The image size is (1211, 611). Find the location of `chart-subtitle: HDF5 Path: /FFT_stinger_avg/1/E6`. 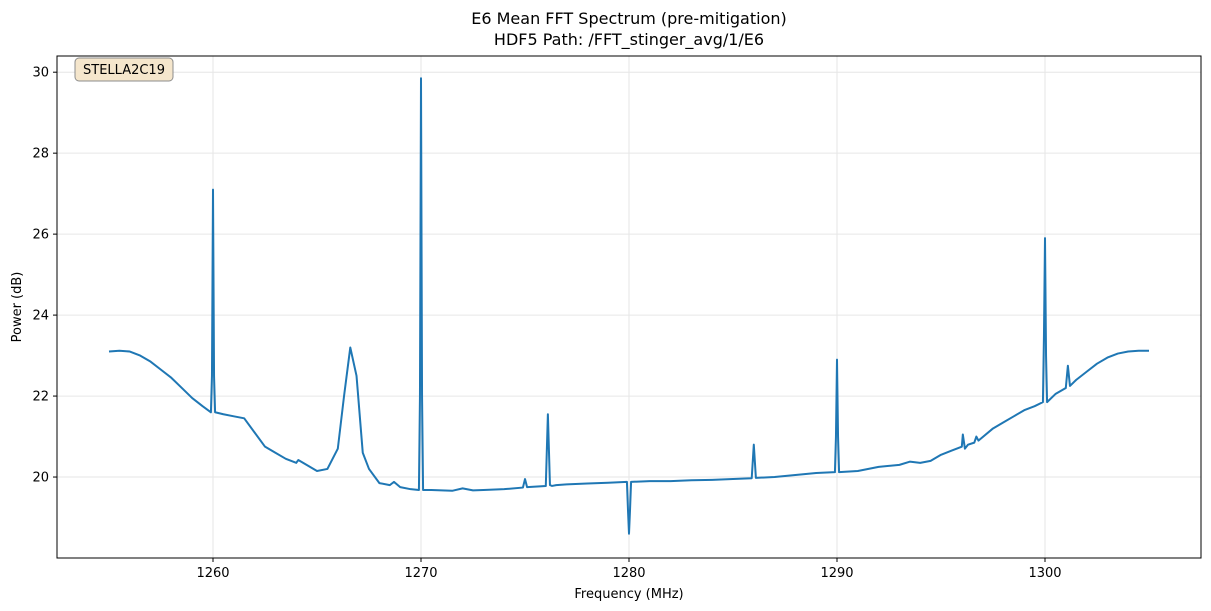

chart-subtitle: HDF5 Path: /FFT_stinger_avg/1/E6 is located at coordinates (629, 40).